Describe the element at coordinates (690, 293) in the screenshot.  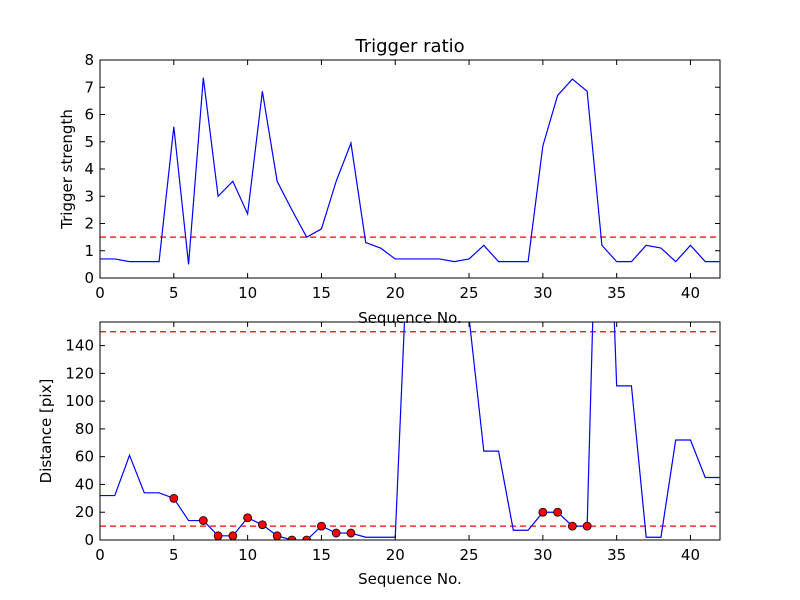
I see `top-xtick-label-40: 40` at that location.